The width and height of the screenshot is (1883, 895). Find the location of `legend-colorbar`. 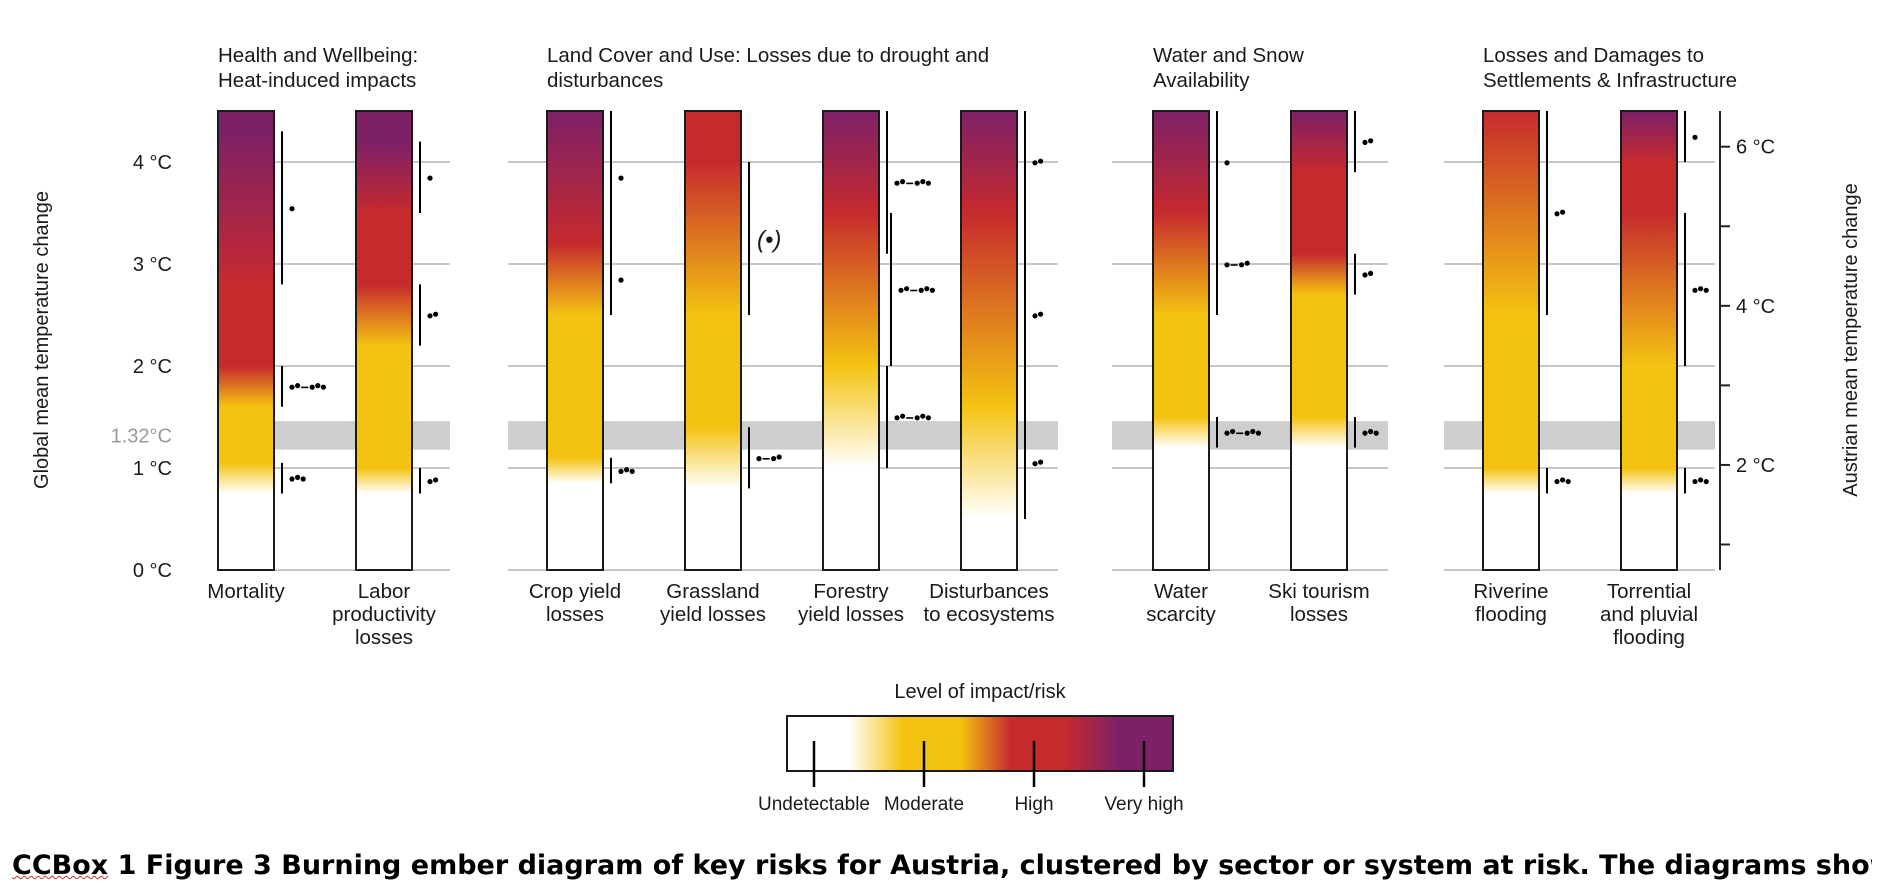

legend-colorbar is located at coordinates (980, 743).